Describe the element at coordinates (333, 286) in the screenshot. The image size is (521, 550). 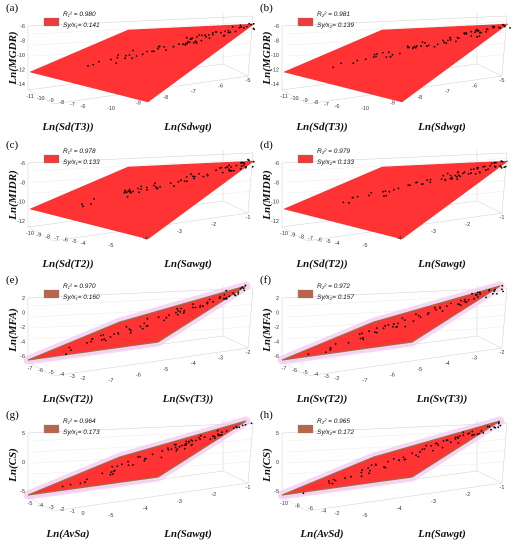
I see `r-squared-label: R₂² = 0.972` at that location.